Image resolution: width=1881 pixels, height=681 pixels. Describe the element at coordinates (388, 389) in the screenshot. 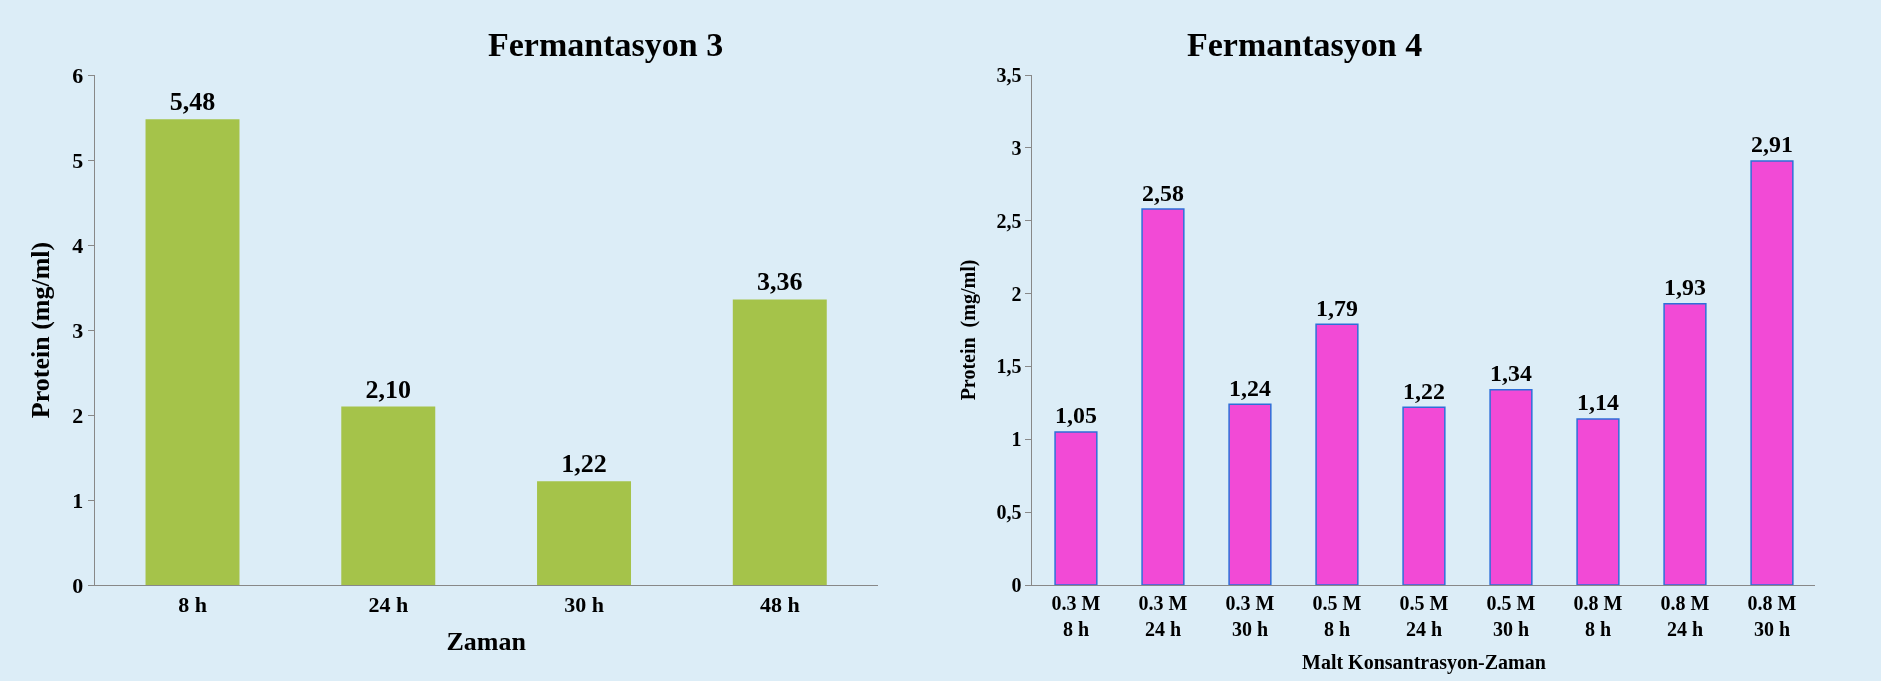

I see `data-label: 2,10` at that location.